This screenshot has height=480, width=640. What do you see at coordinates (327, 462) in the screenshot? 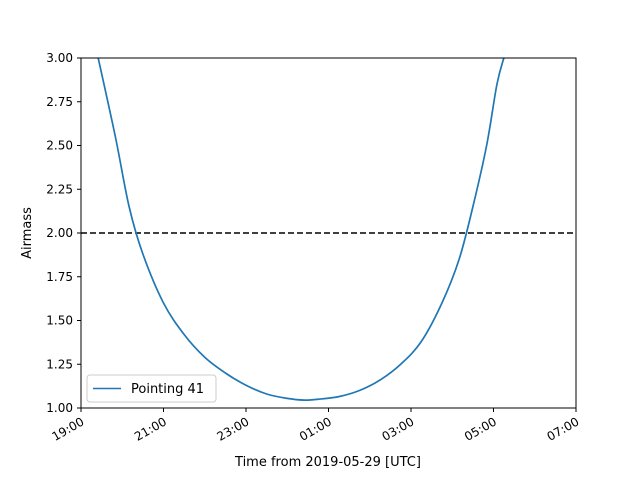
I see `x-axis-label: Time from 2019-05-29 [UTC]` at bounding box center [327, 462].